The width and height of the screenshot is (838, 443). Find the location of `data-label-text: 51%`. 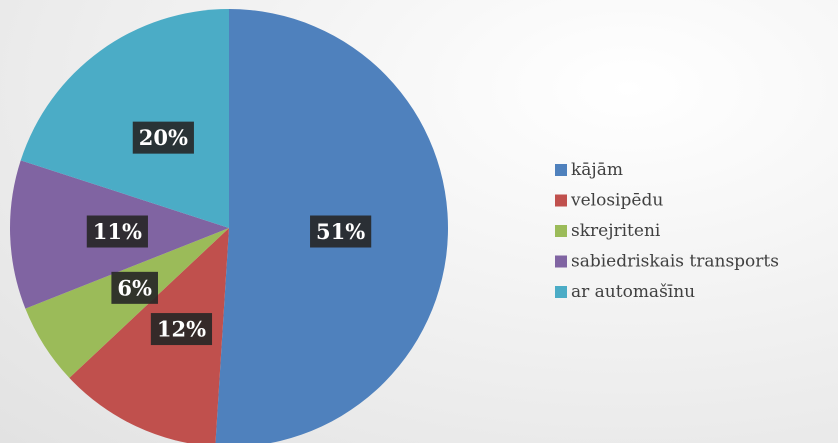

data-label-text: 51% is located at coordinates (340, 231).